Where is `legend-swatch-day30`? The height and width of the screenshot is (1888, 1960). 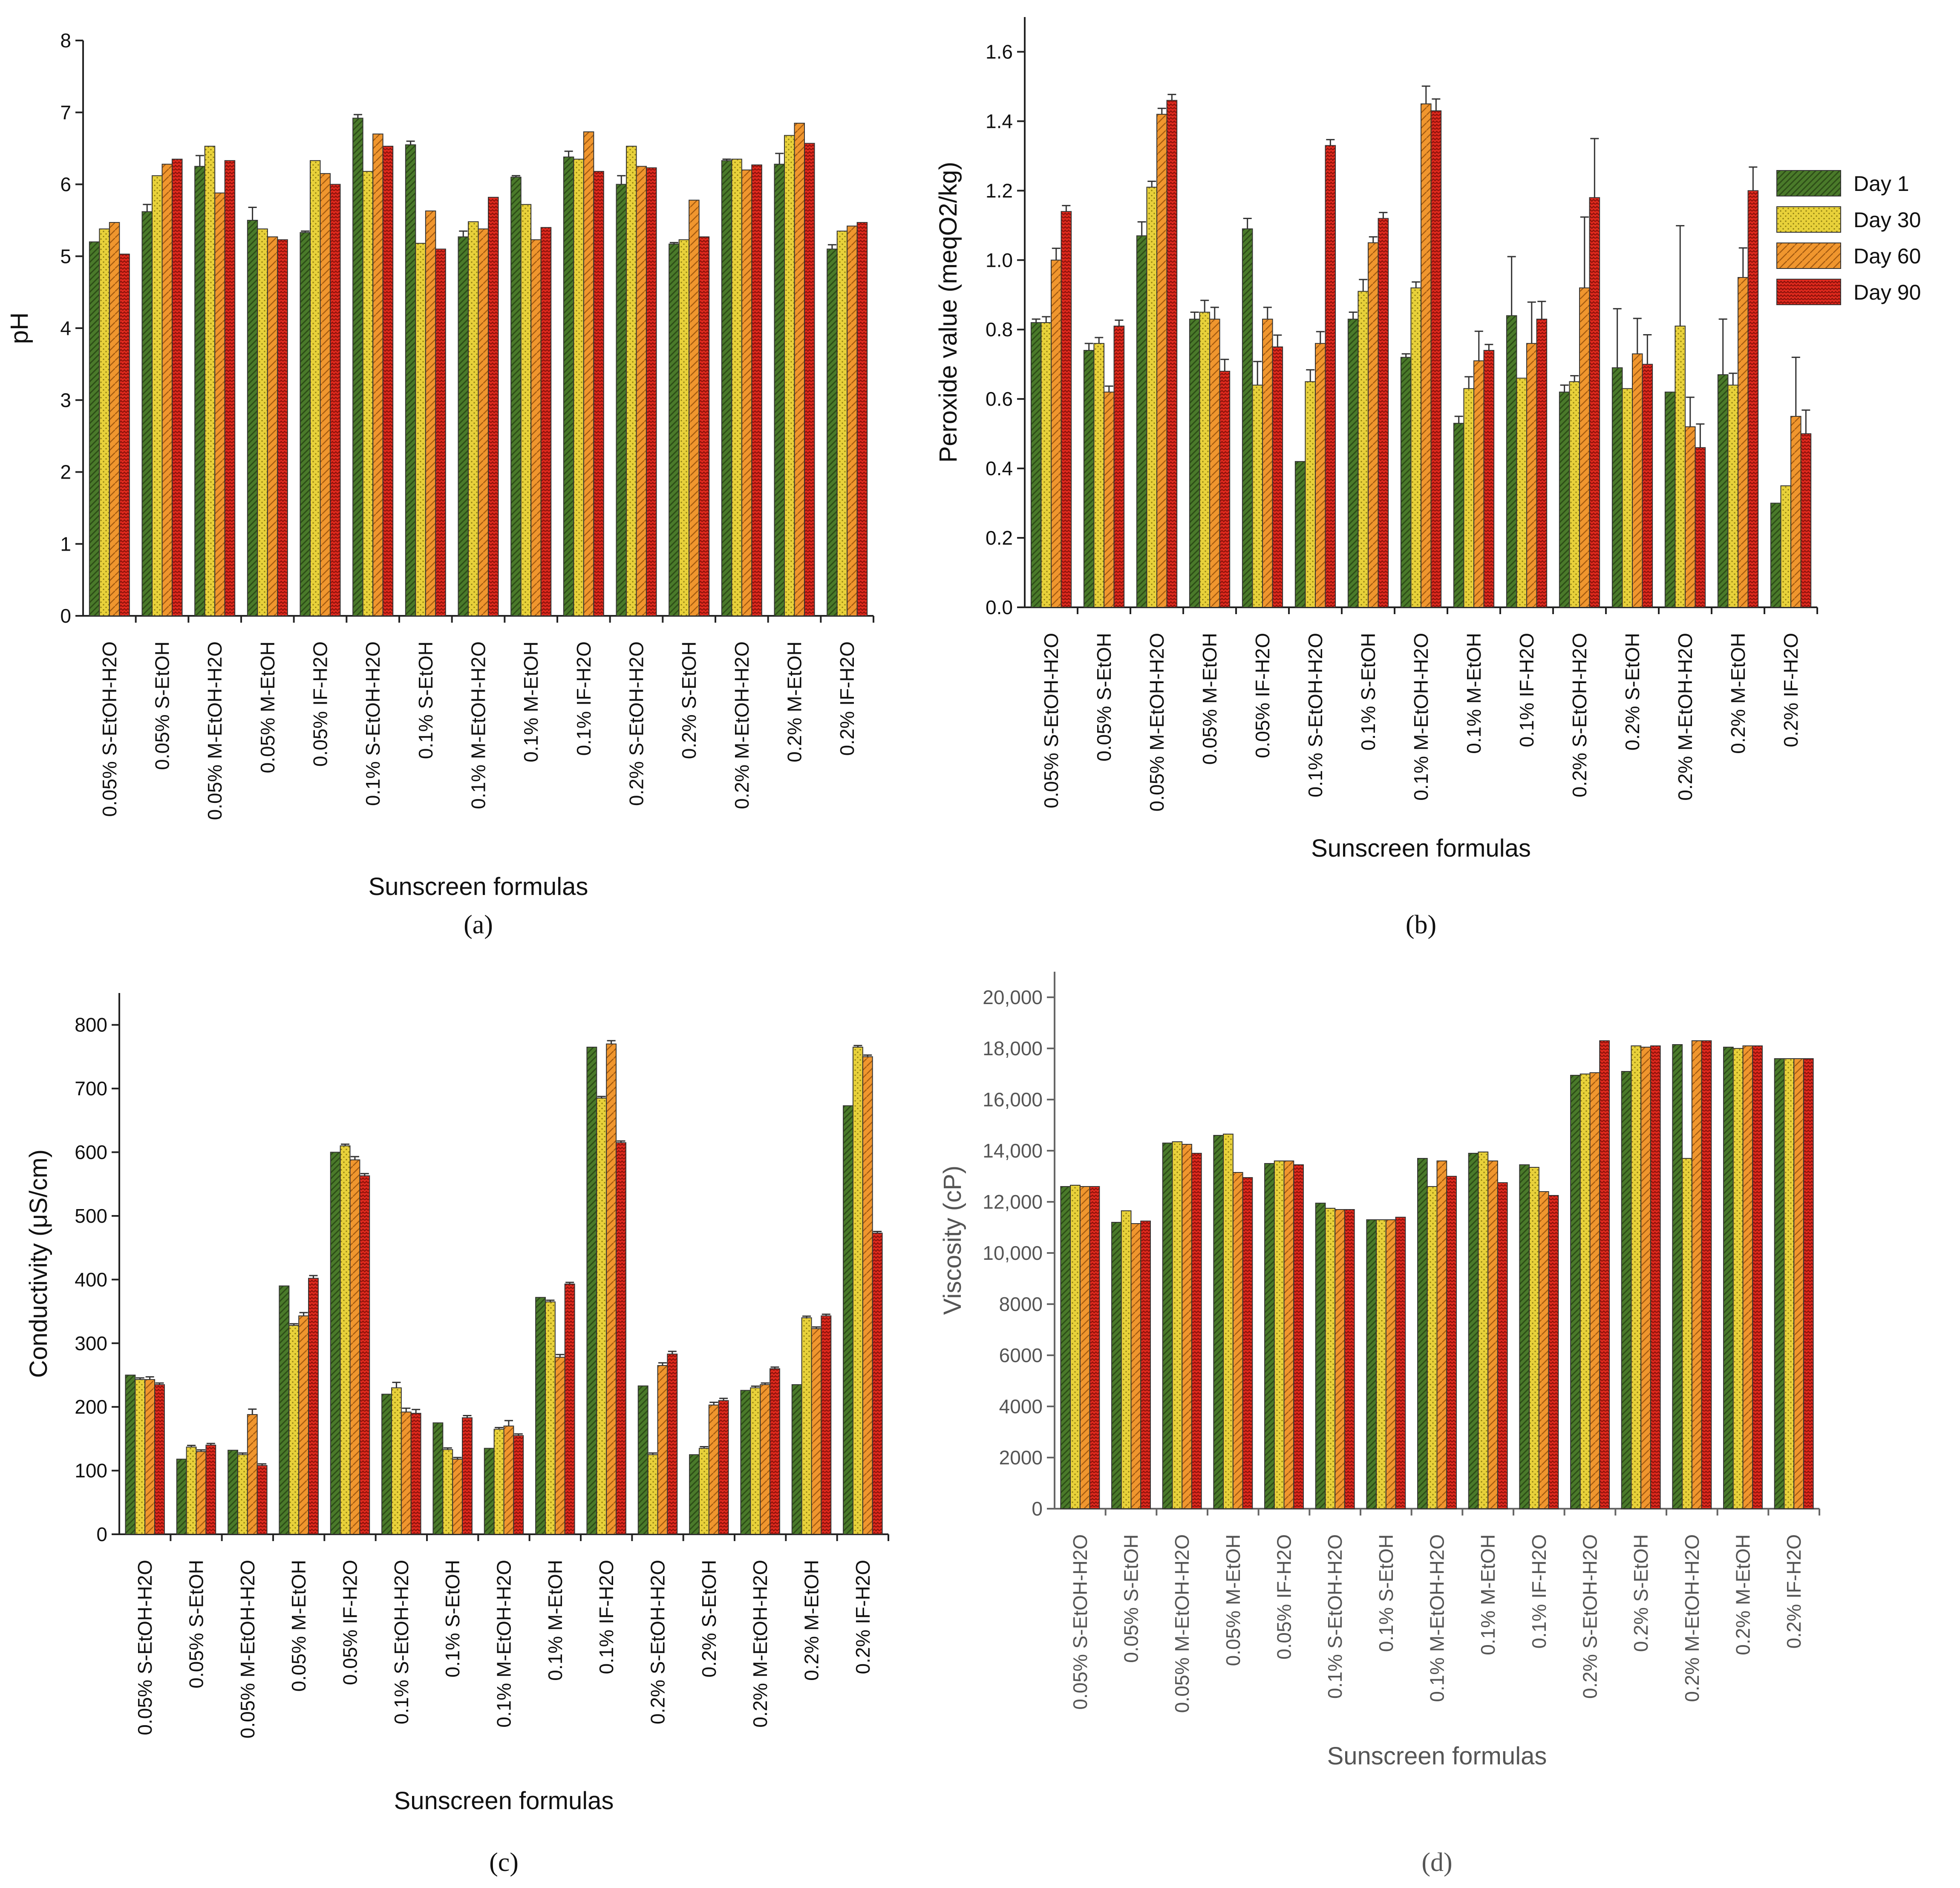
legend-swatch-day30 is located at coordinates (1808, 219).